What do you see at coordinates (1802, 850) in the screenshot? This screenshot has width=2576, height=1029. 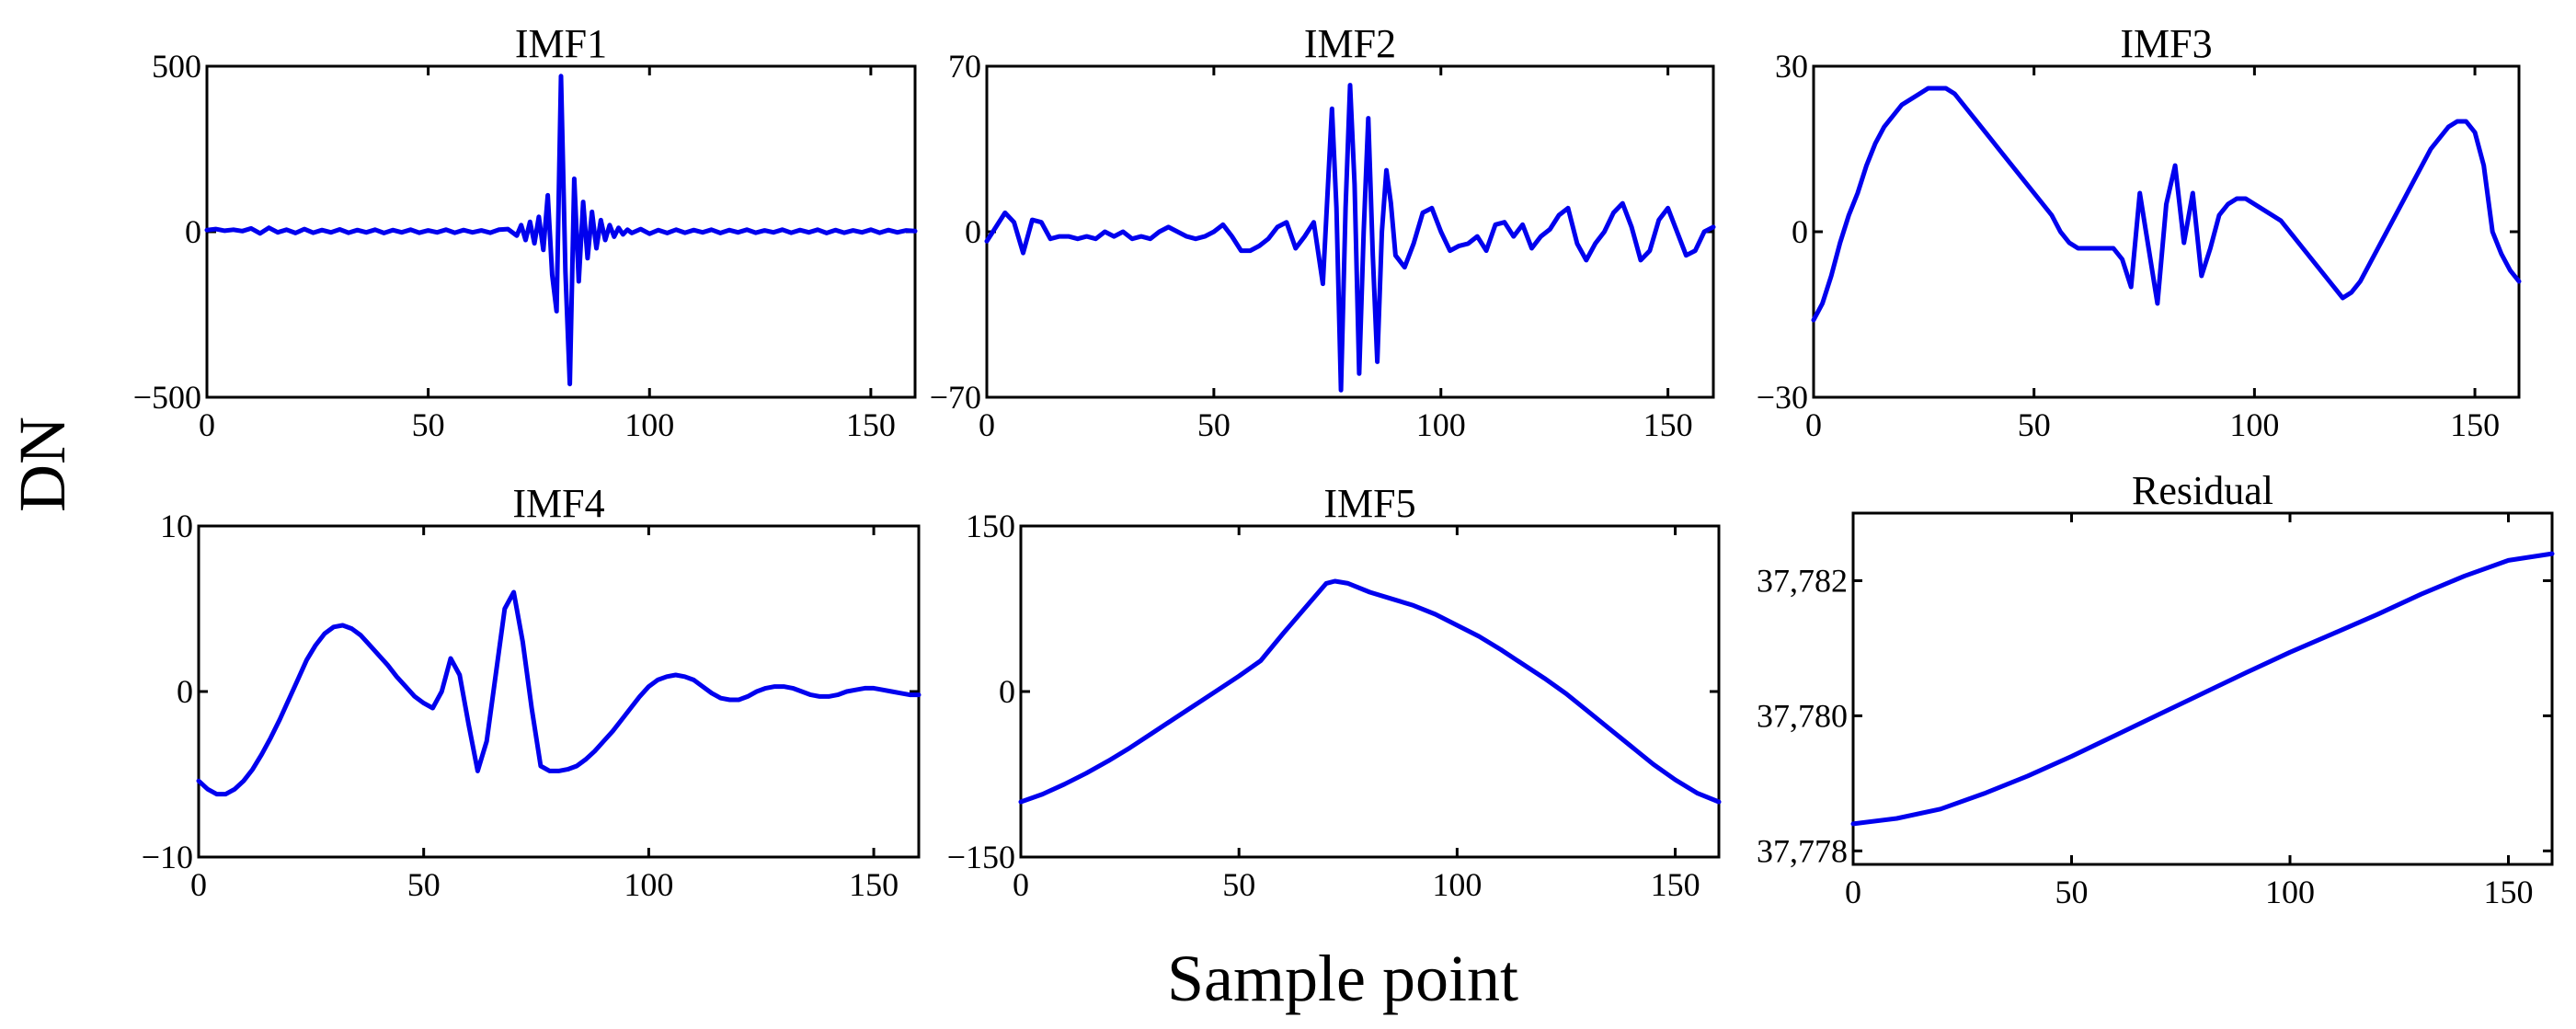 I see `residual-y-tick-label: 37,778` at bounding box center [1802, 850].